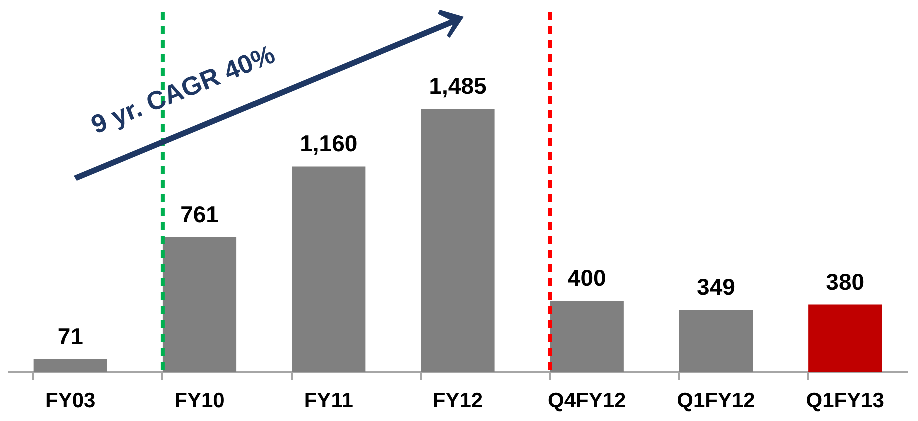 This screenshot has width=918, height=421. Describe the element at coordinates (199, 401) in the screenshot. I see `x-tick-label: FY10` at that location.